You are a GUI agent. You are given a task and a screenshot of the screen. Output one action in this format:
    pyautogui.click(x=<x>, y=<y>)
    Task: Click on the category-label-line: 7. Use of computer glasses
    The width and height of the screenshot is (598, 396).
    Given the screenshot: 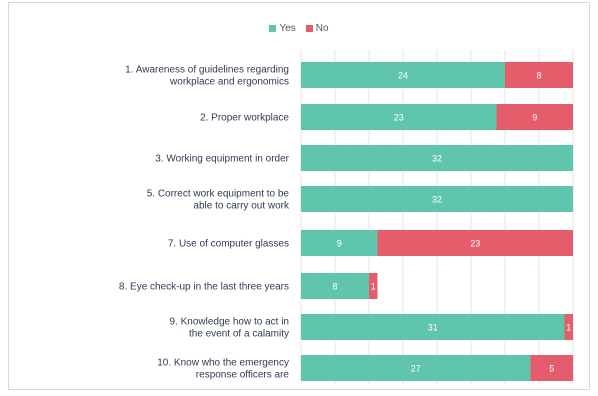 What is the action you would take?
    pyautogui.click(x=228, y=244)
    